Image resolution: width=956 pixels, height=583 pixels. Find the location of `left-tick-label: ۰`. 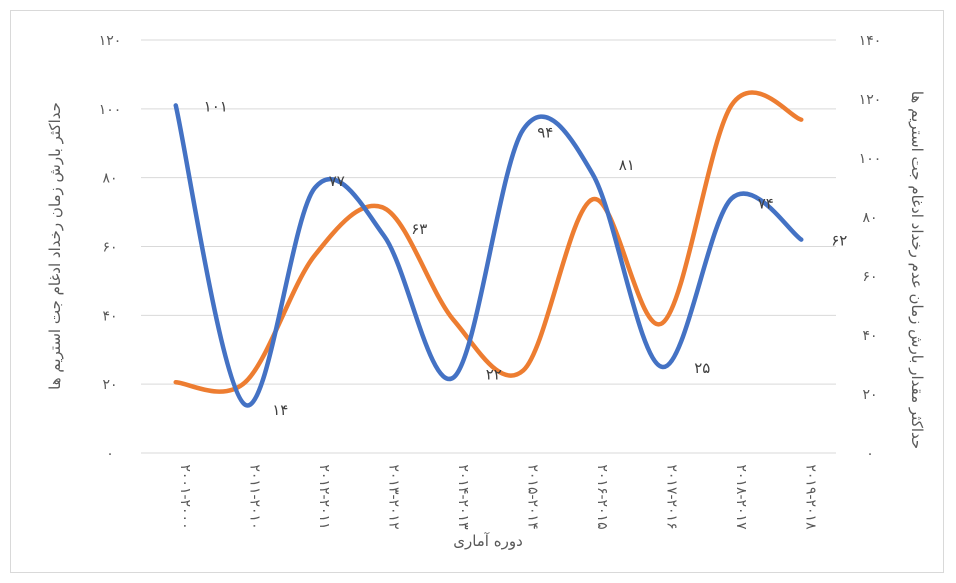

left-tick-label: ۰ is located at coordinates (110, 454).